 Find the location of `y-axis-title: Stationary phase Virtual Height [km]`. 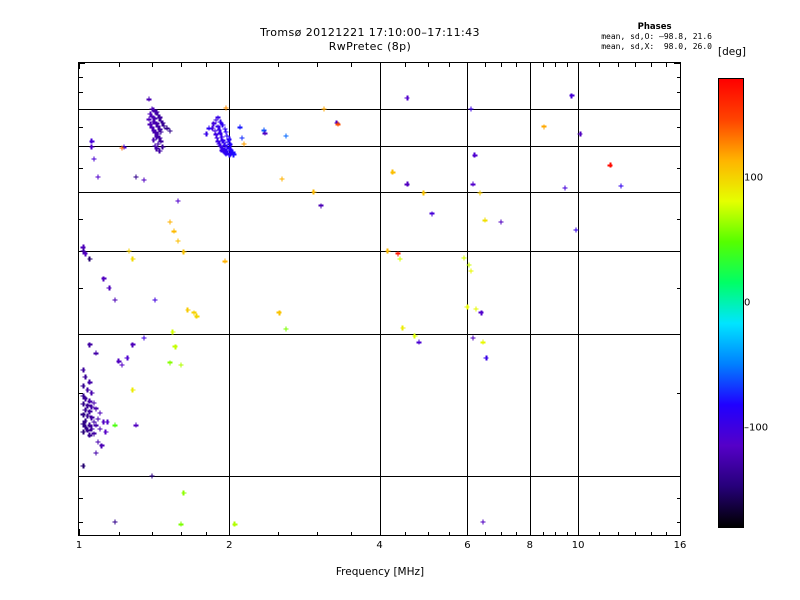

y-axis-title: Stationary phase Virtual Height [km] is located at coordinates (0, 300).